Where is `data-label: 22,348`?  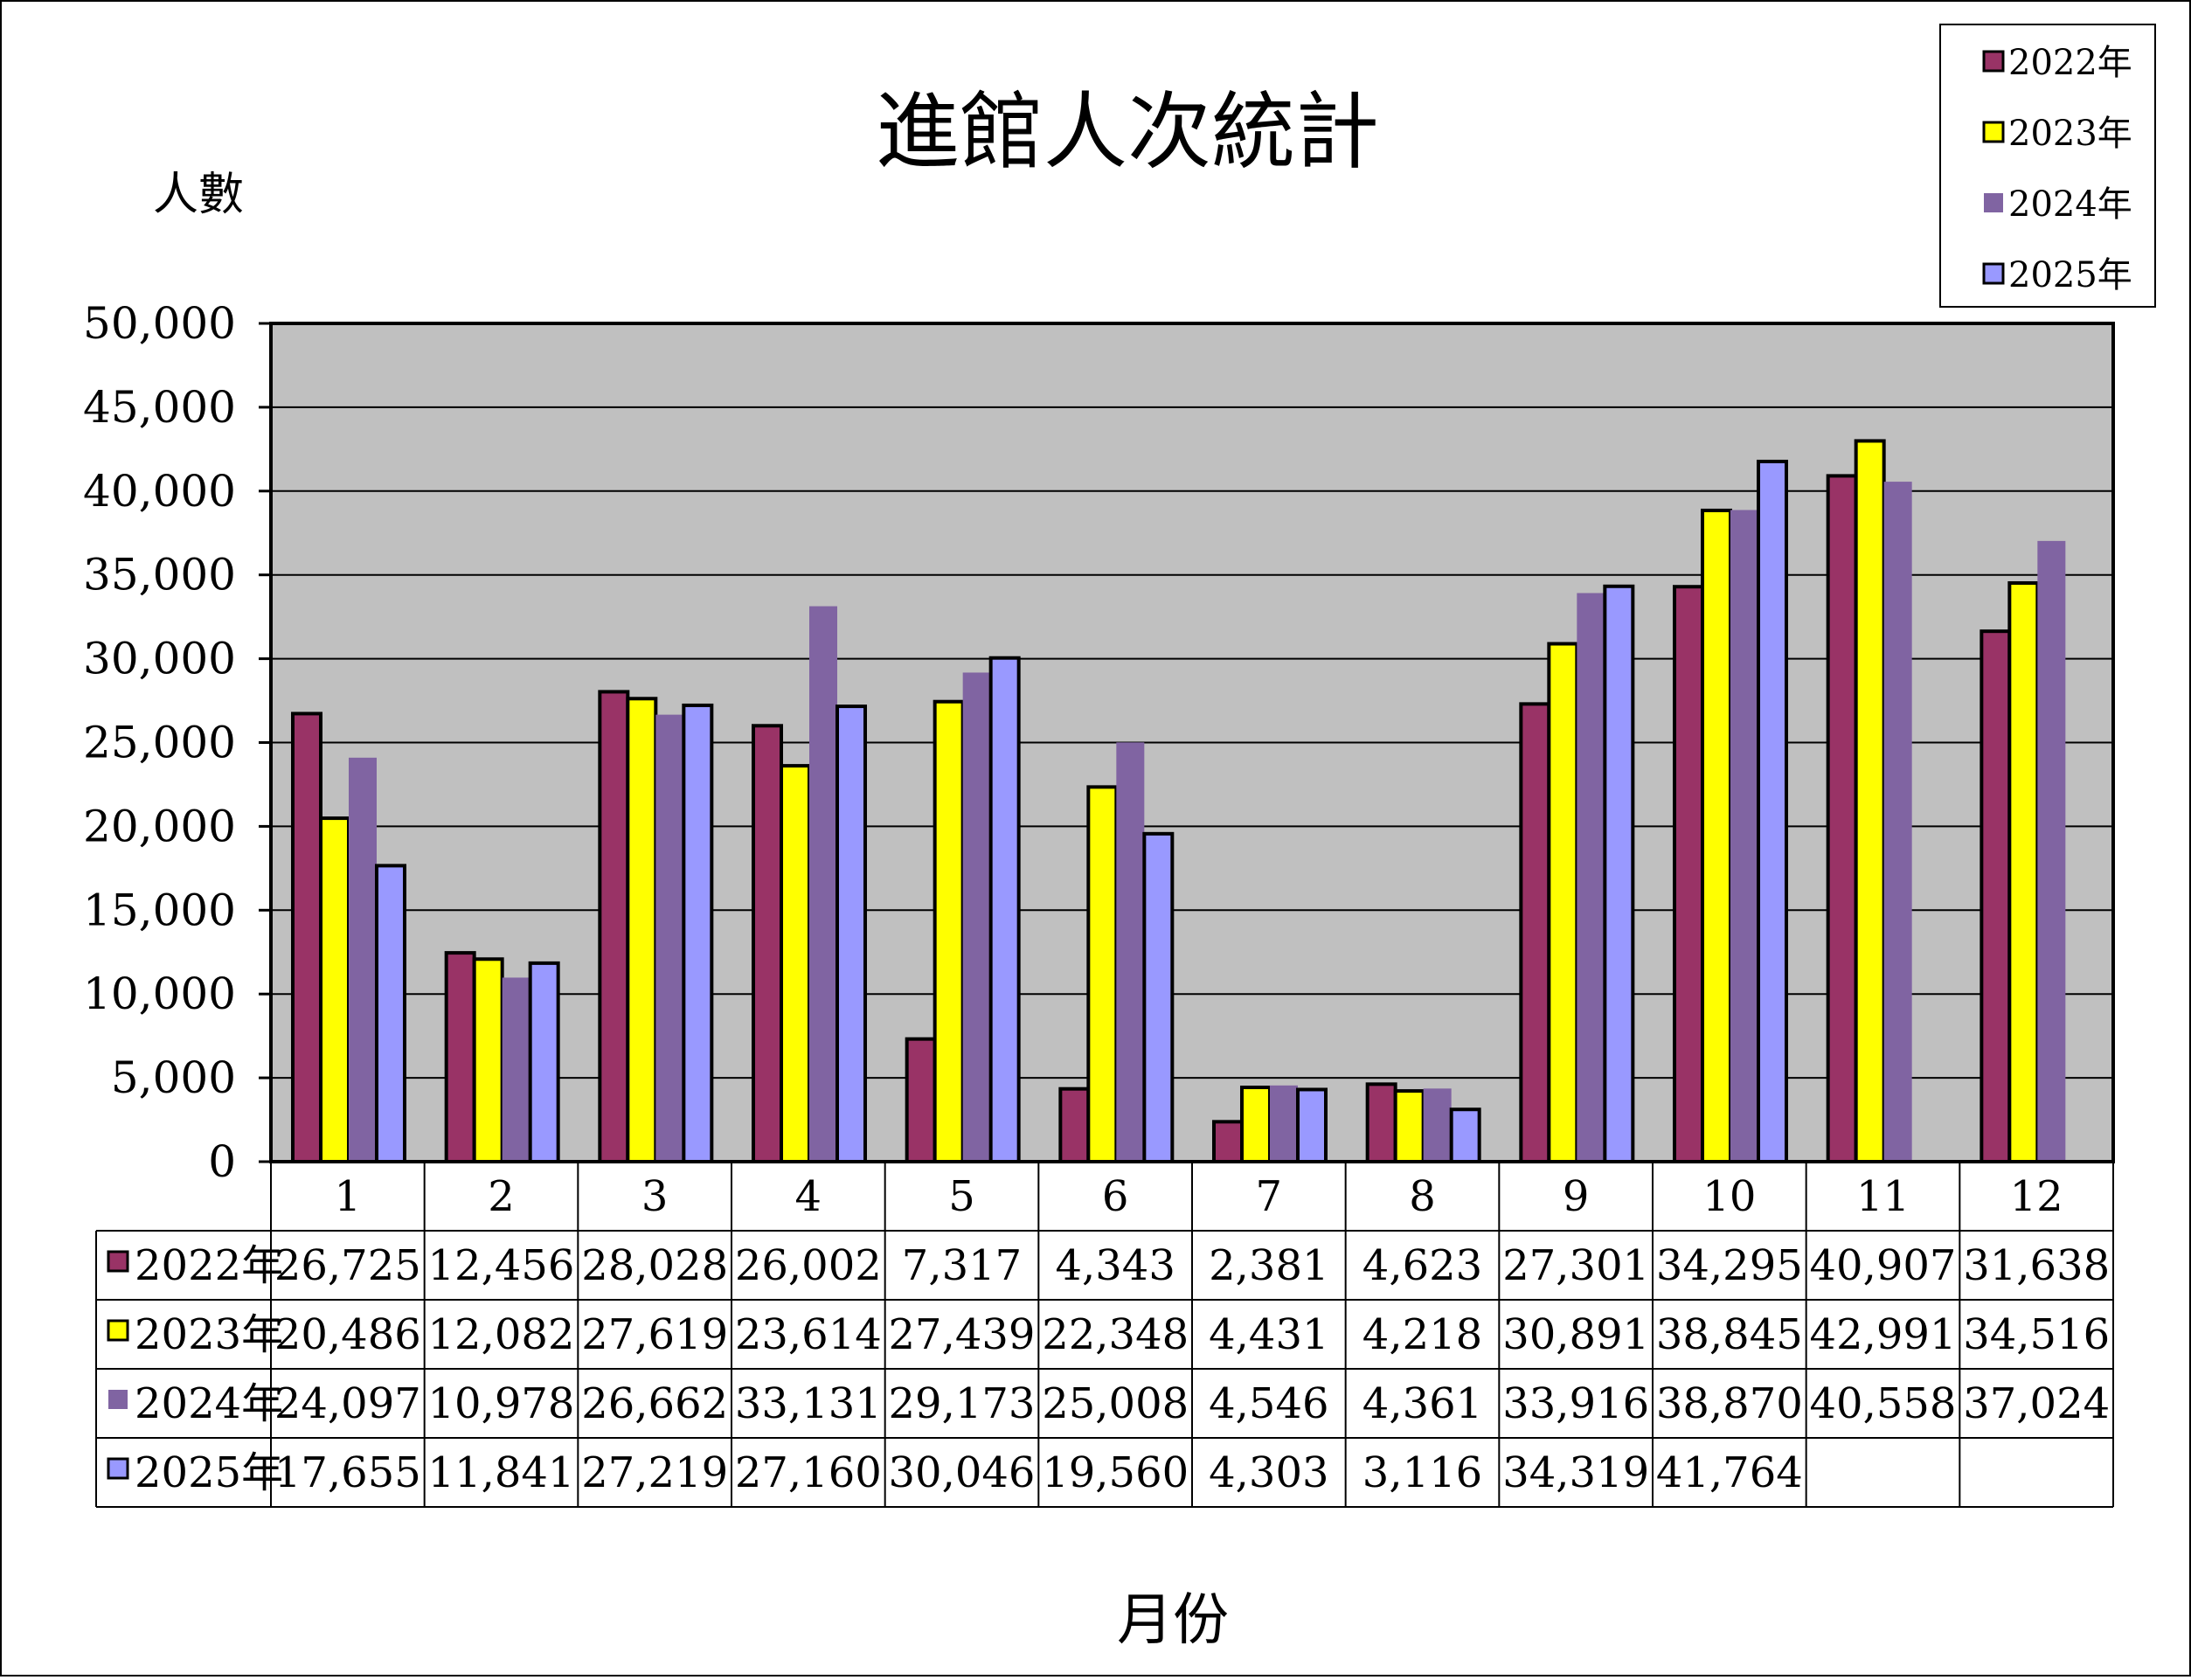 data-label: 22,348 is located at coordinates (1115, 1334).